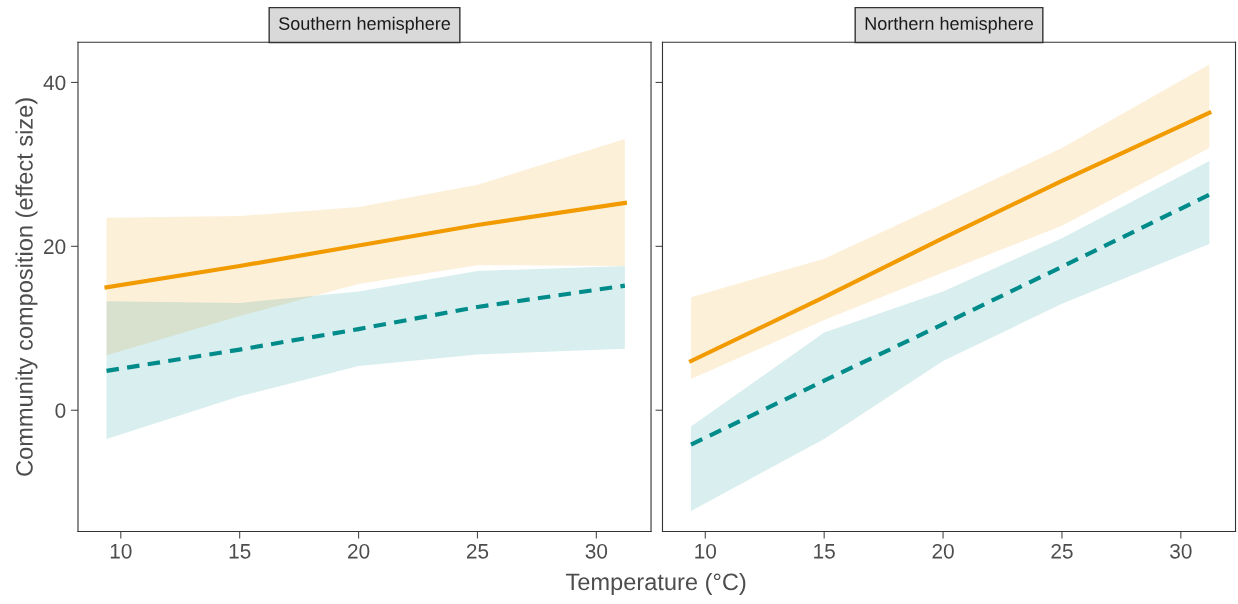 The width and height of the screenshot is (1238, 604). What do you see at coordinates (60, 410) in the screenshot?
I see `y-tick-label: 0` at bounding box center [60, 410].